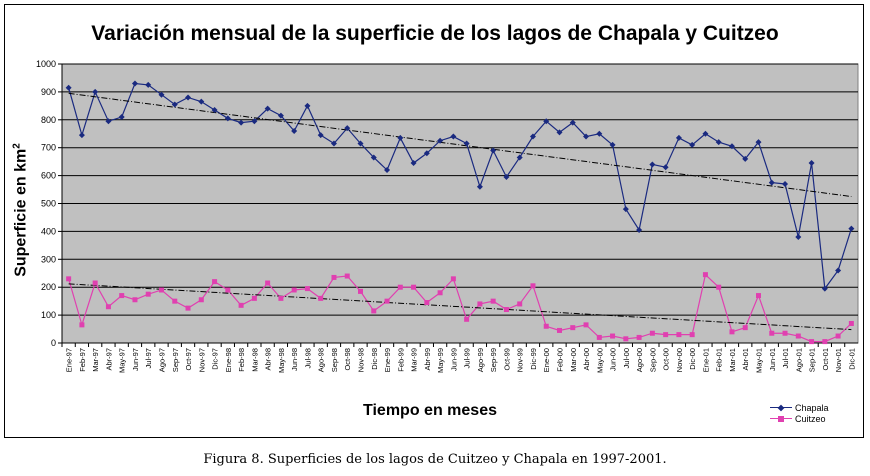  I want to click on x-tick-label: Mar-99, so click(414, 360).